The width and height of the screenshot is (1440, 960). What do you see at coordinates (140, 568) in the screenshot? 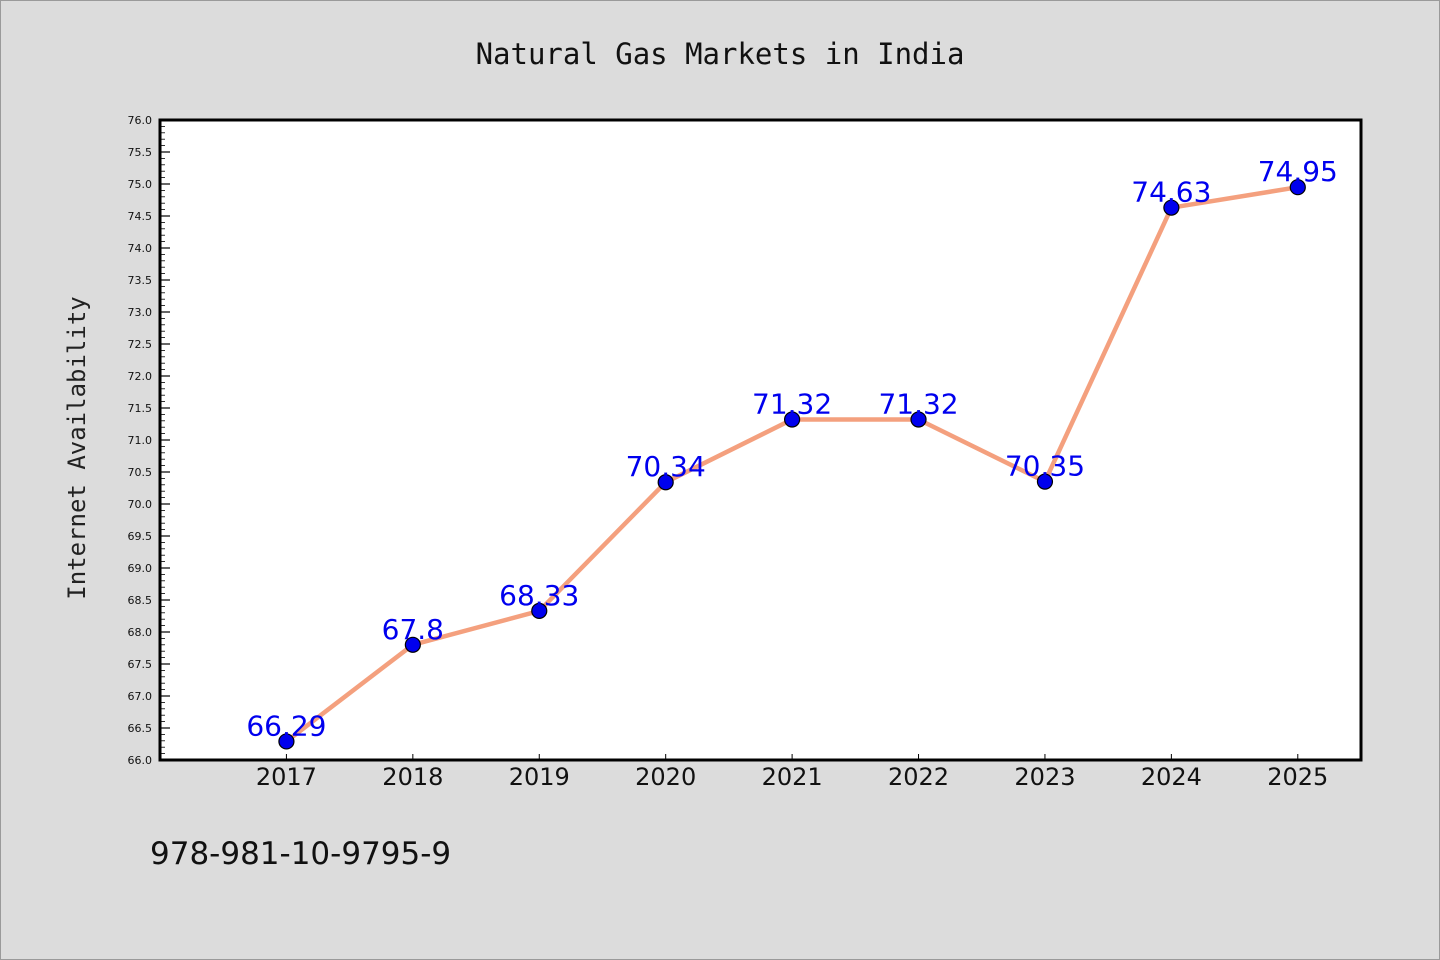
I see `y-tick-label: 69.0` at bounding box center [140, 568].